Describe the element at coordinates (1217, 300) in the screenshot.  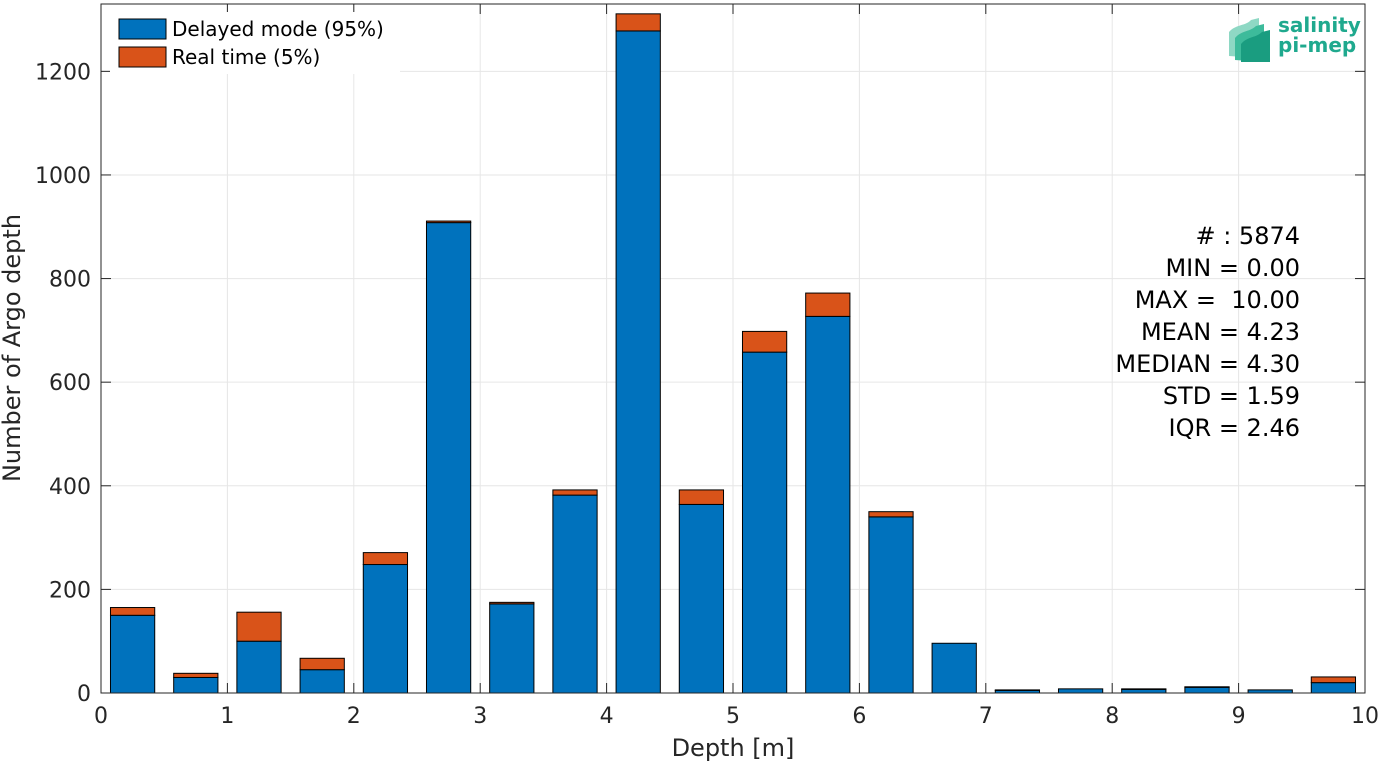
I see `stats-line: MAX = 10.00` at that location.